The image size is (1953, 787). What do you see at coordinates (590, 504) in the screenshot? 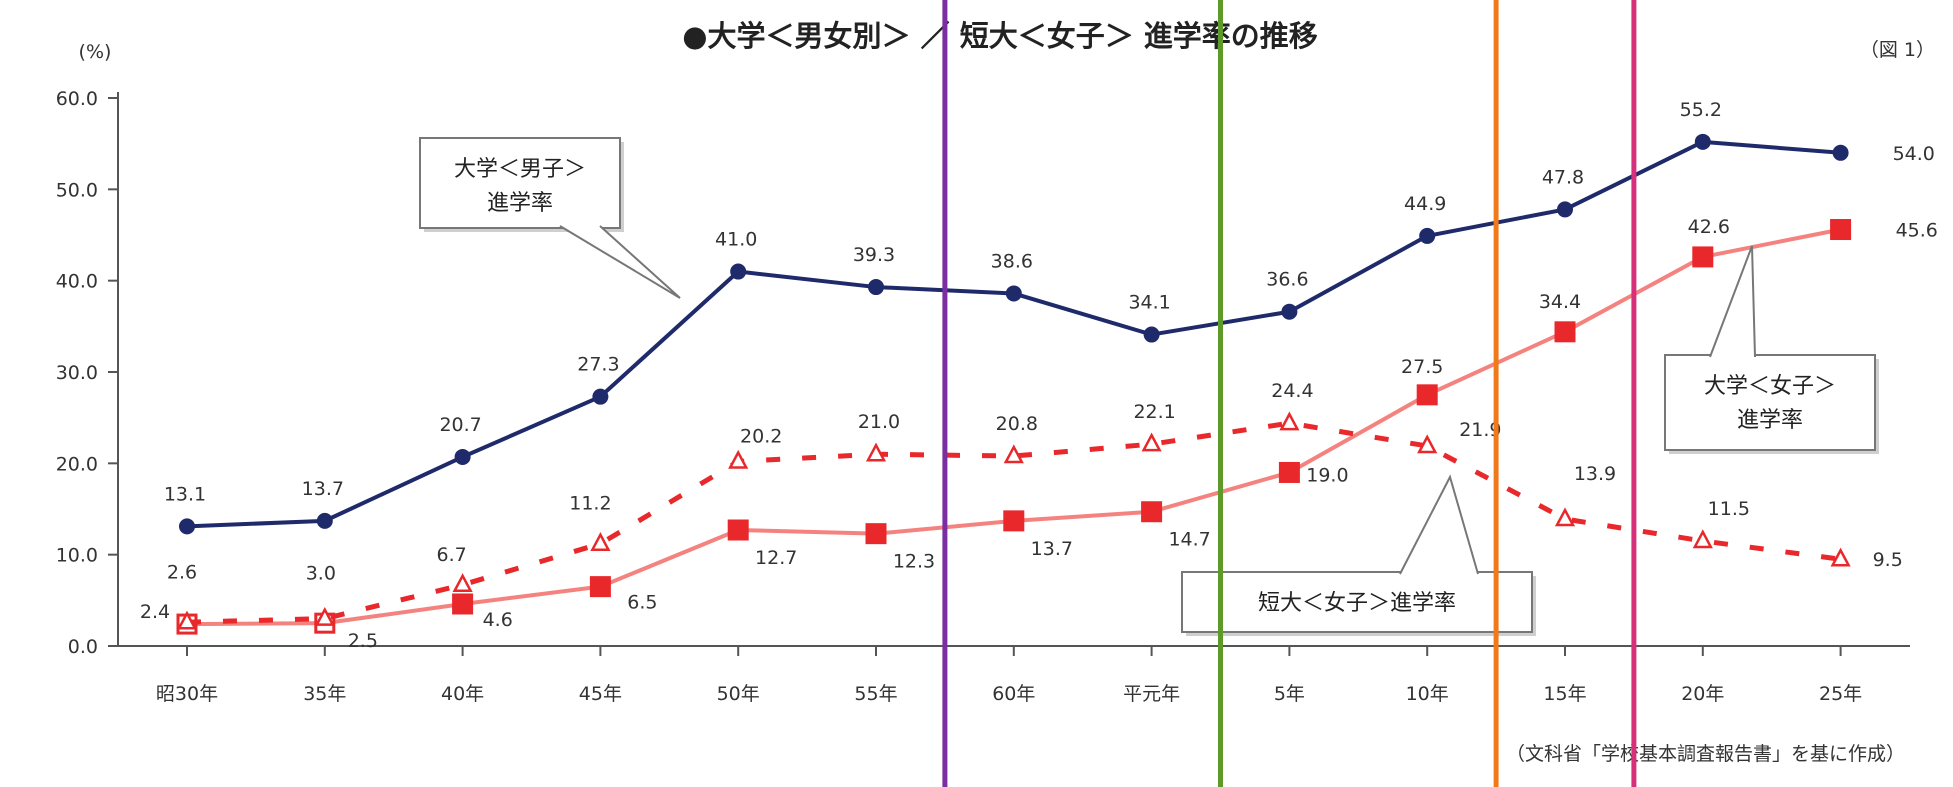
I see `data-label: 11.2` at bounding box center [590, 504].